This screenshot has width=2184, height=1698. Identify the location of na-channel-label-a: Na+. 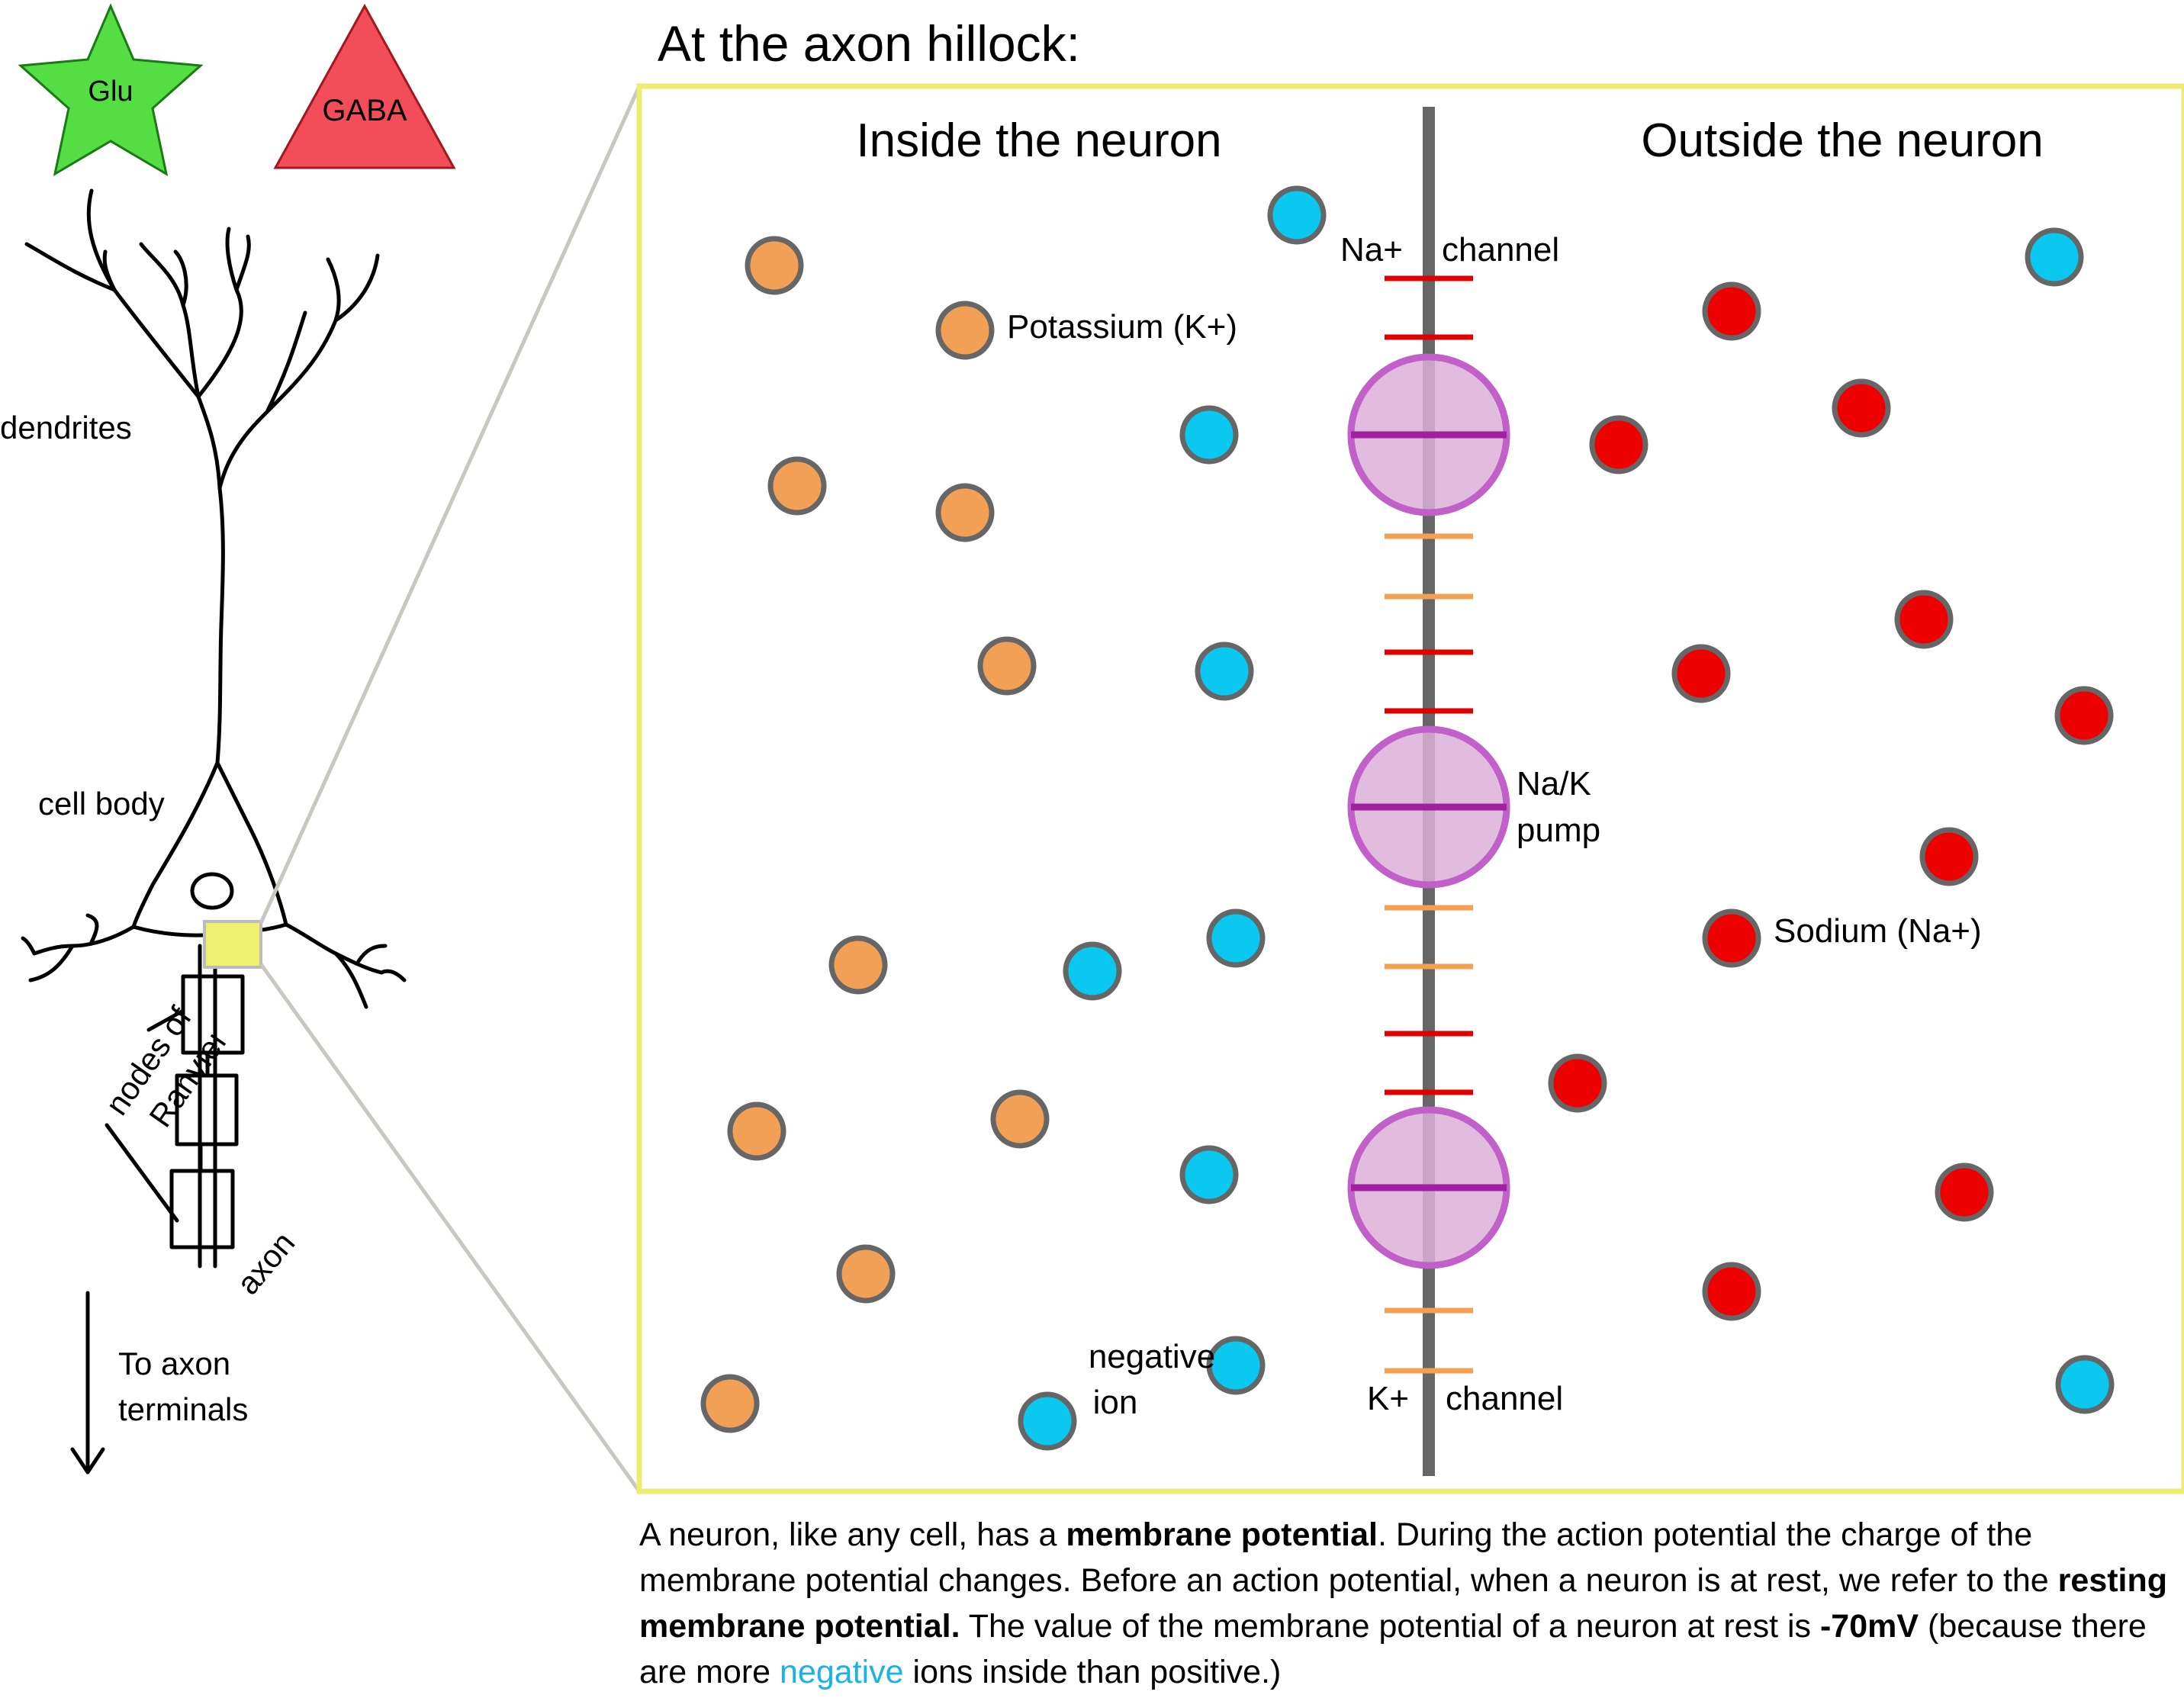
(1371, 250).